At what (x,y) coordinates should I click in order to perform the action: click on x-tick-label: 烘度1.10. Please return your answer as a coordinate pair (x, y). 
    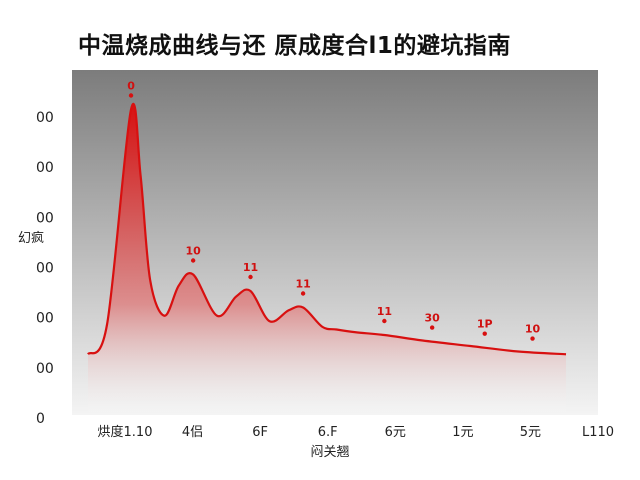
    Looking at the image, I should click on (125, 432).